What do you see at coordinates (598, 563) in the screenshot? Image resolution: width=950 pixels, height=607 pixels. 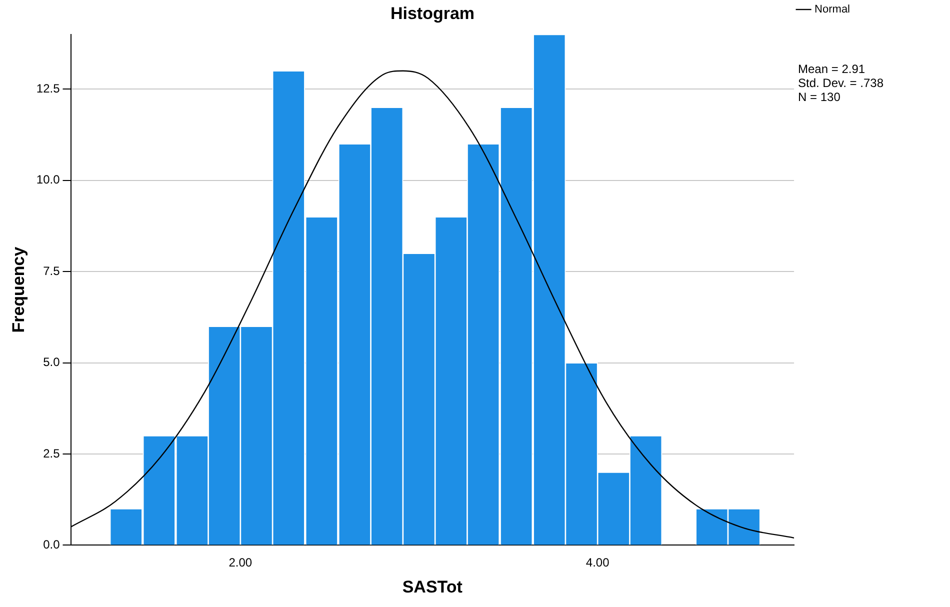 I see `x-tick-label: 4.00` at bounding box center [598, 563].